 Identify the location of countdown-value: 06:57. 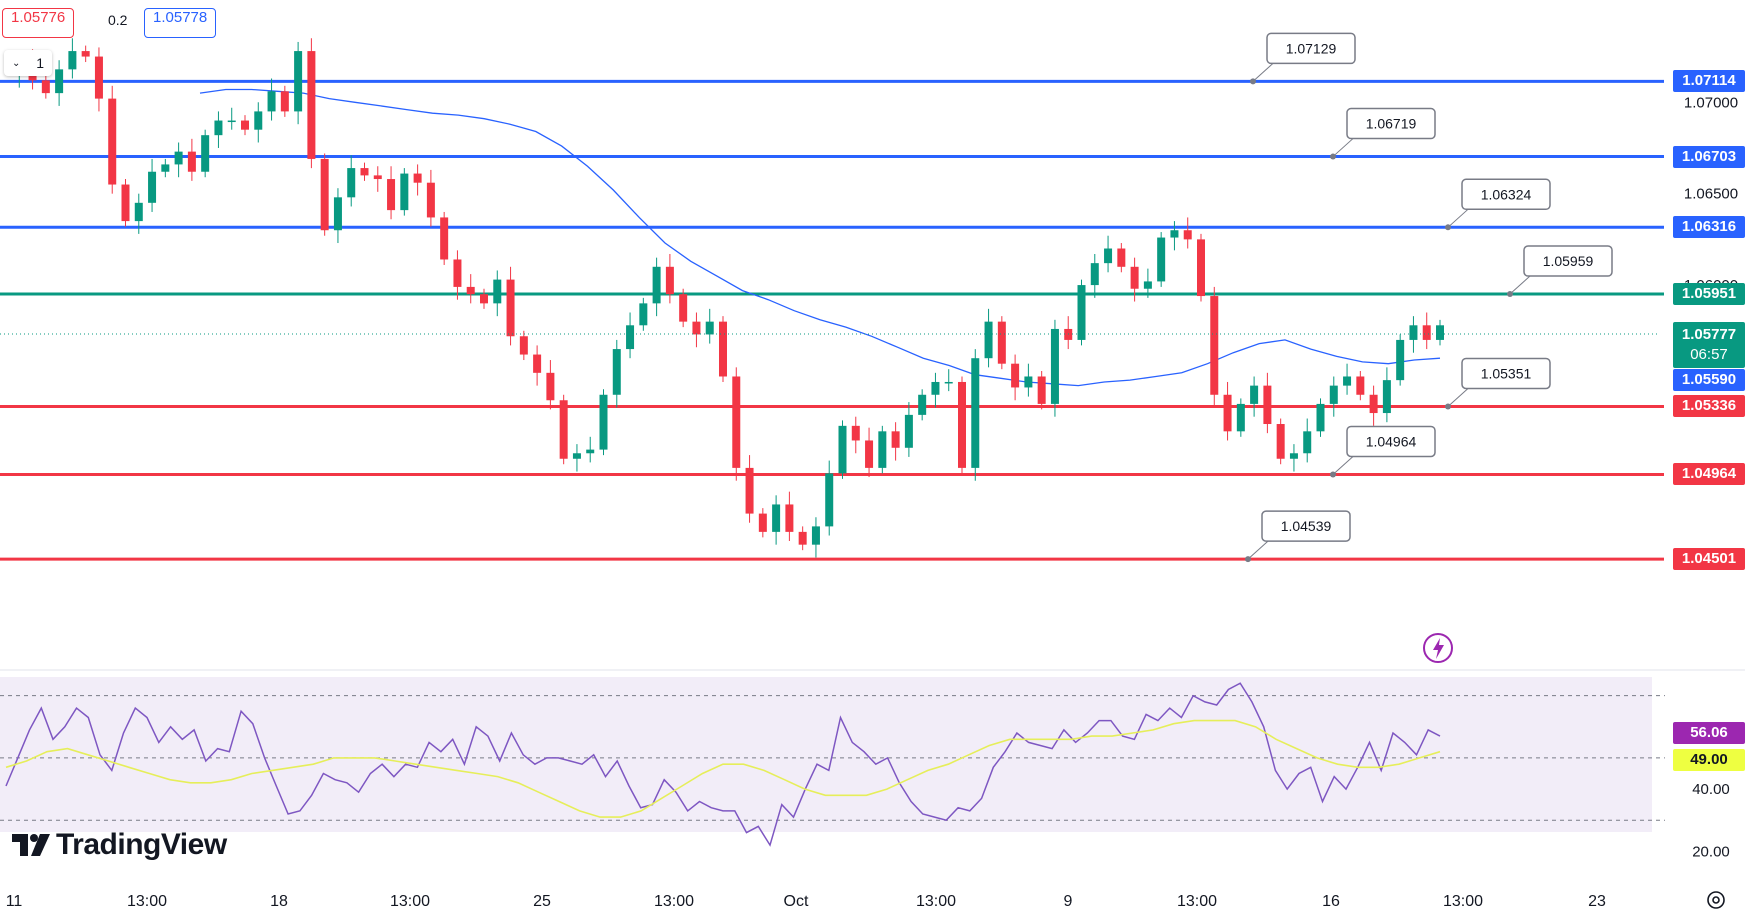
(1709, 354).